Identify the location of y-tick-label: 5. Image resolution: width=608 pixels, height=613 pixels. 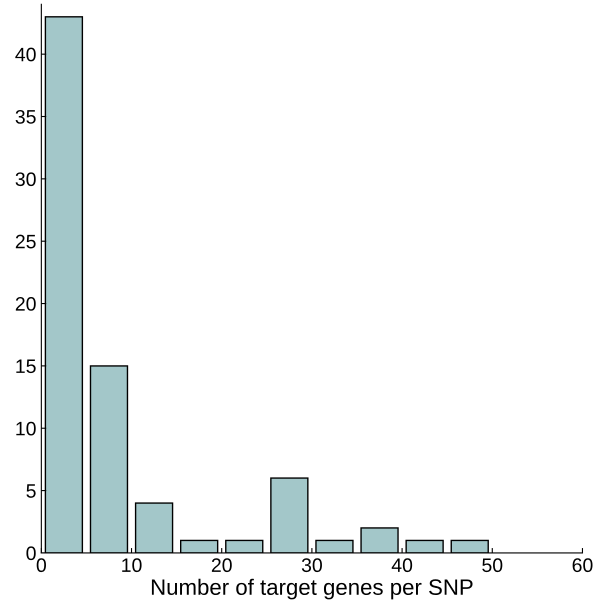
(31, 491).